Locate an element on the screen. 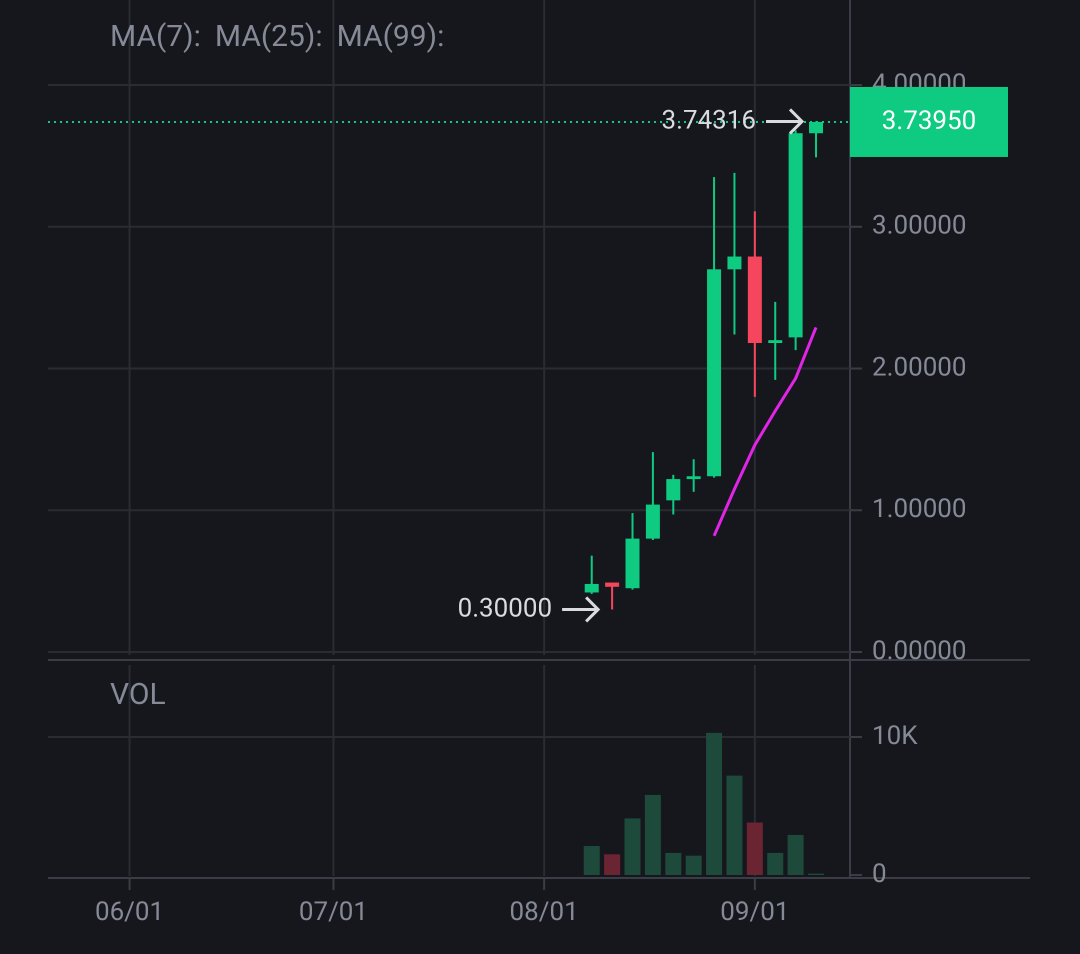 The height and width of the screenshot is (954, 1080). legend-entry: MA(7): is located at coordinates (155, 36).